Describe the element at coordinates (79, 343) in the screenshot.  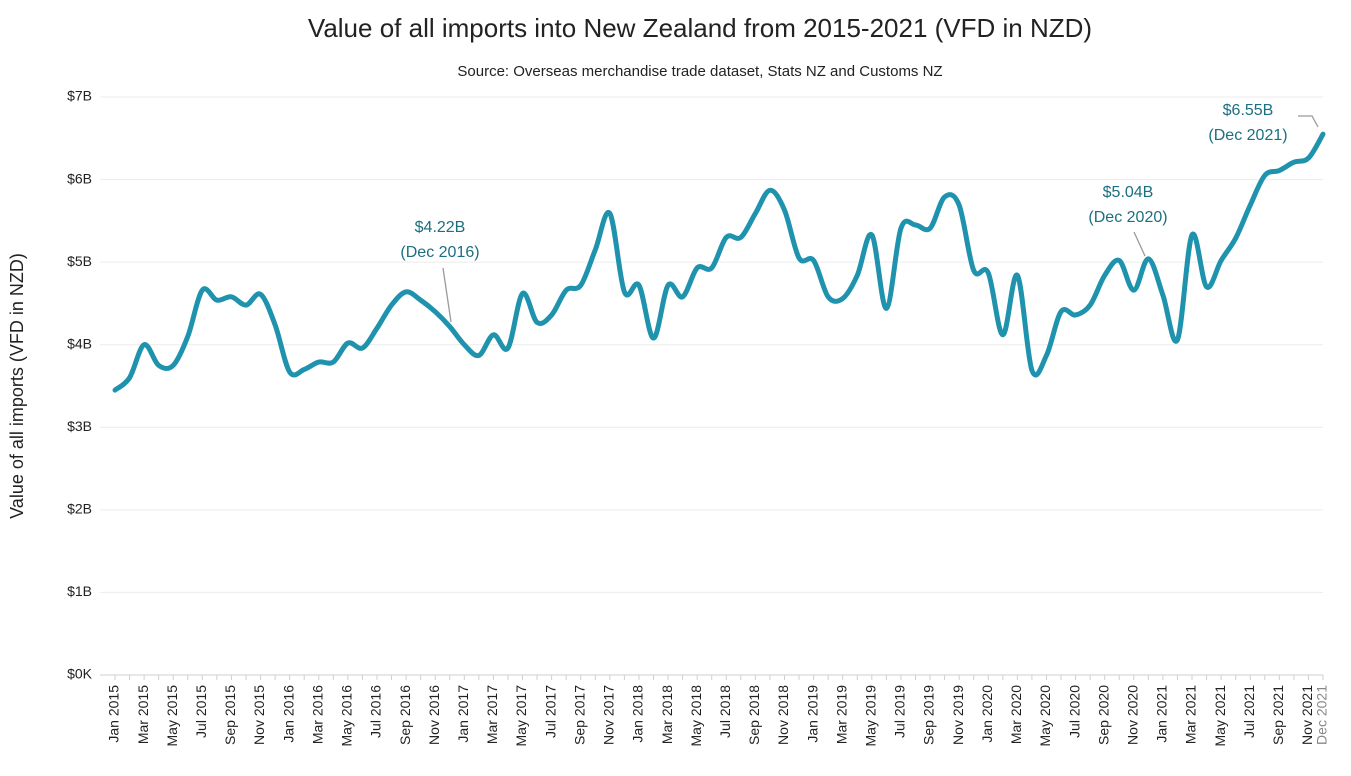
I see `y-tick-label: $4B` at that location.